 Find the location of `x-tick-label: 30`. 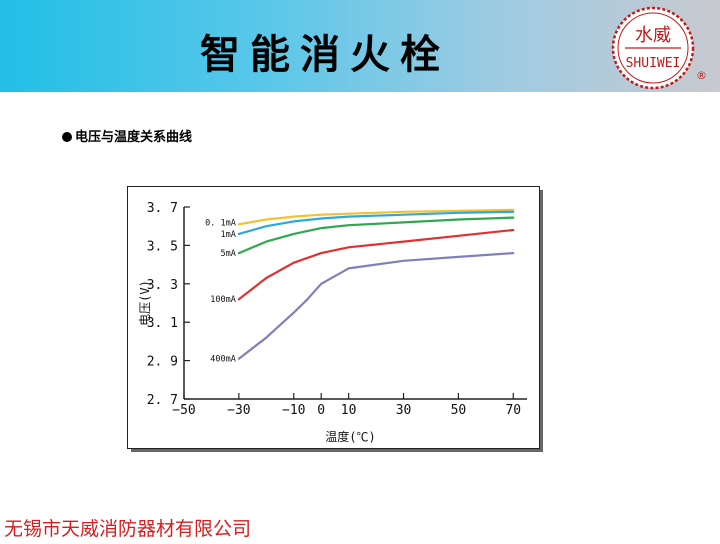

x-tick-label: 30 is located at coordinates (404, 410).